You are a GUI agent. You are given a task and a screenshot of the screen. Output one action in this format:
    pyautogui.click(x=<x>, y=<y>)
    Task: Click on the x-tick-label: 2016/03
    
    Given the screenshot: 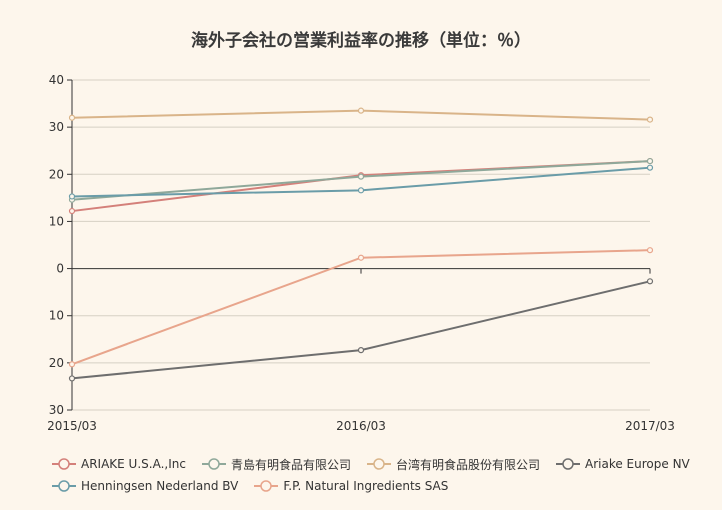 What is the action you would take?
    pyautogui.click(x=361, y=426)
    